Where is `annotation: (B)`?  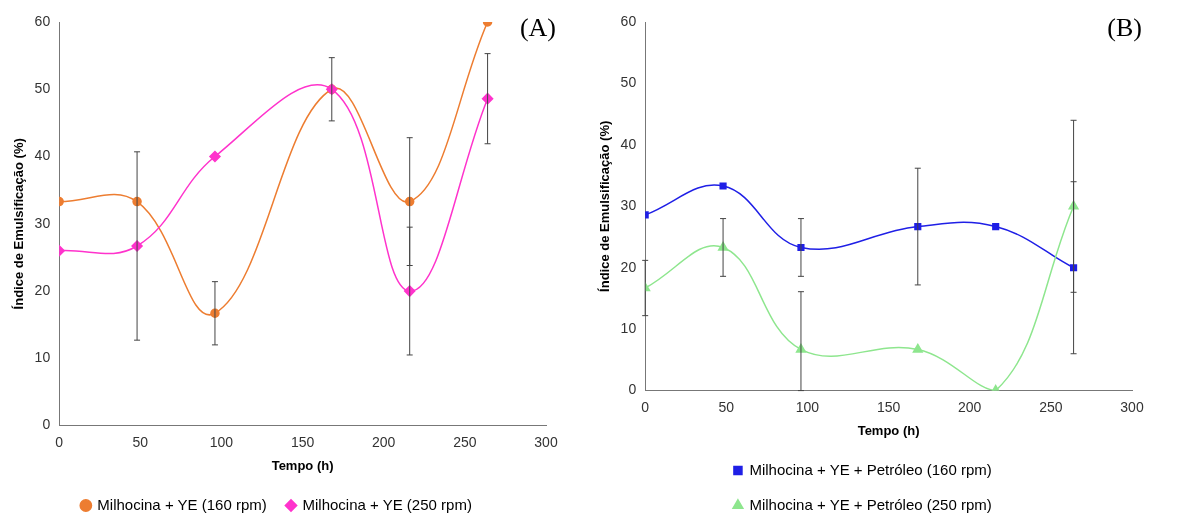
annotation: (B) is located at coordinates (1124, 27).